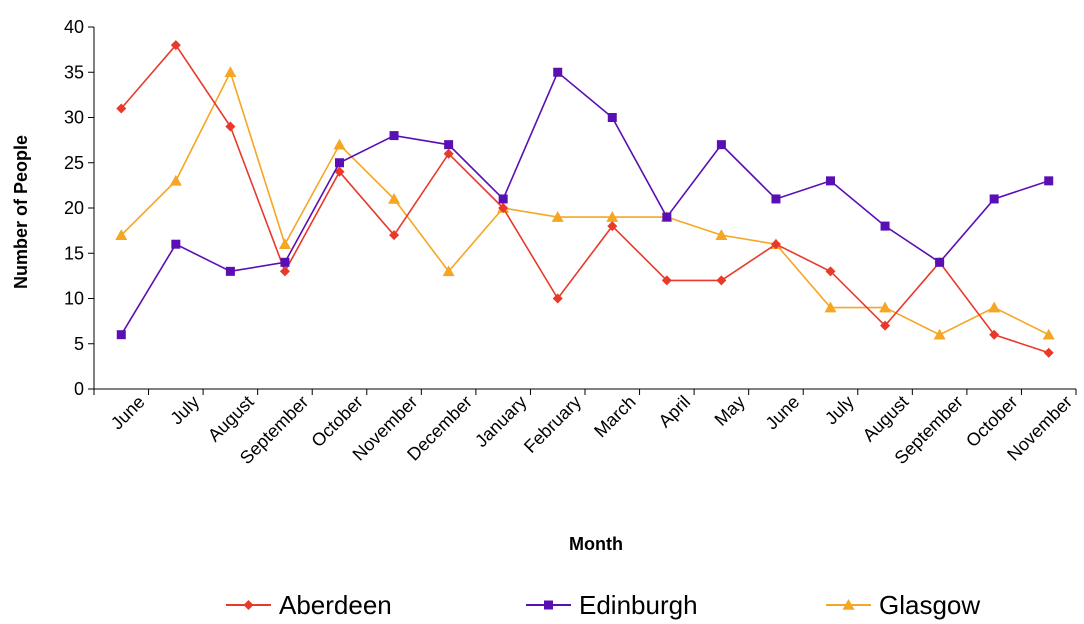 Image resolution: width=1084 pixels, height=624 pixels. What do you see at coordinates (74, 253) in the screenshot?
I see `y-tick-label: 15` at bounding box center [74, 253].